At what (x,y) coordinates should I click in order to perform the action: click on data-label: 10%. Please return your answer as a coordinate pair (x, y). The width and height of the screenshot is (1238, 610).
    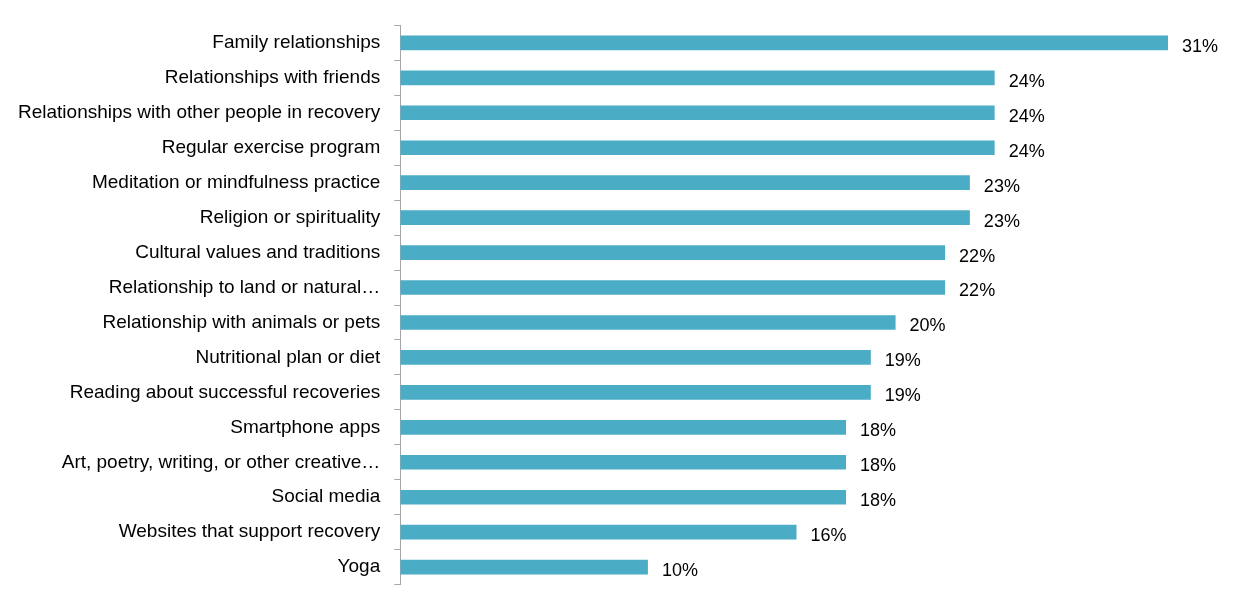
    Looking at the image, I should click on (679, 570).